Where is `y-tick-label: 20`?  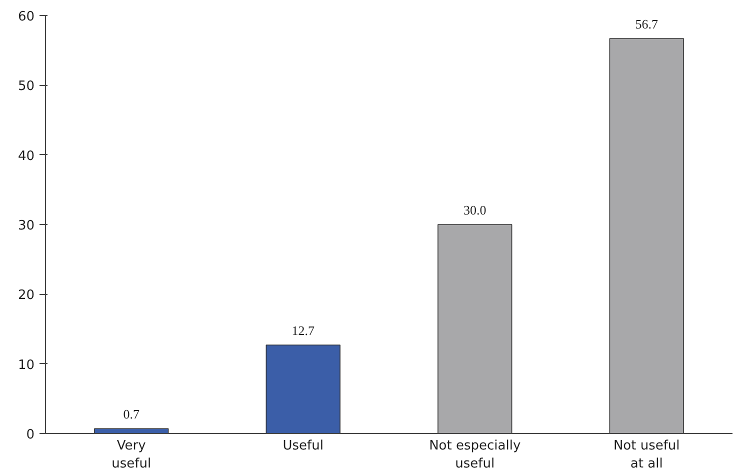
y-tick-label: 20 is located at coordinates (26, 296).